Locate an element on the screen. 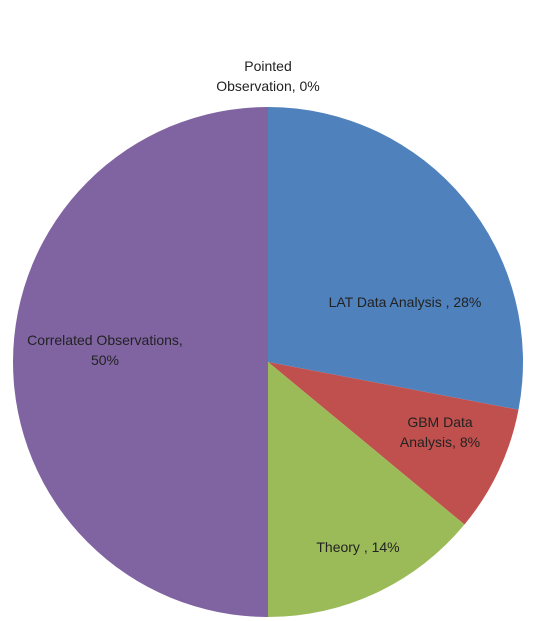  data-label: Correlated Observations, 50% is located at coordinates (105, 350).